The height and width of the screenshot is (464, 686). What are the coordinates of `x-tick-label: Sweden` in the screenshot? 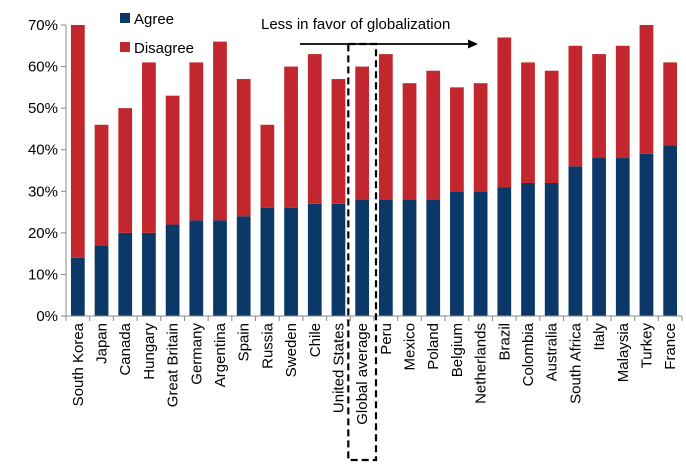 It's located at (291, 350).